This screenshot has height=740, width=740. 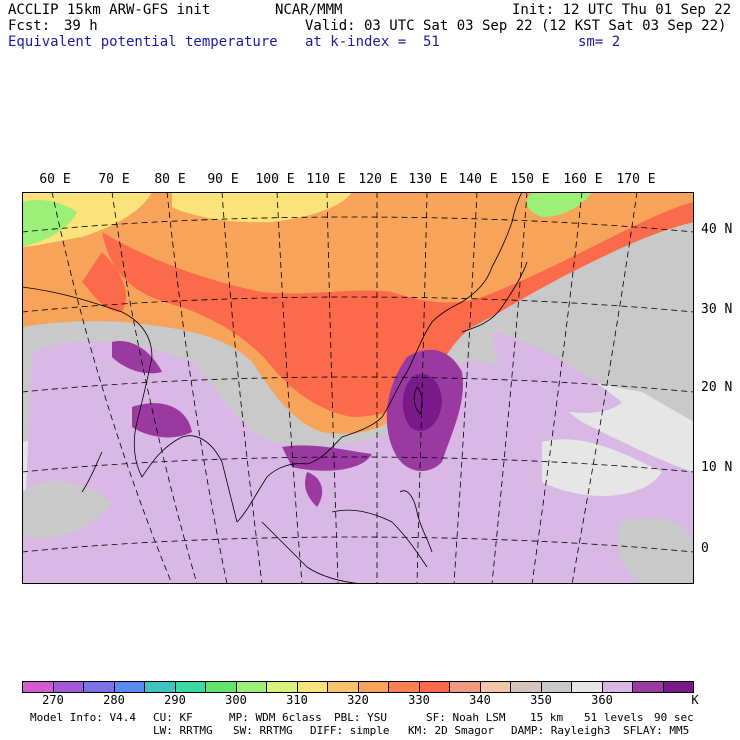 What do you see at coordinates (530, 179) in the screenshot?
I see `lon-label: 150 E` at bounding box center [530, 179].